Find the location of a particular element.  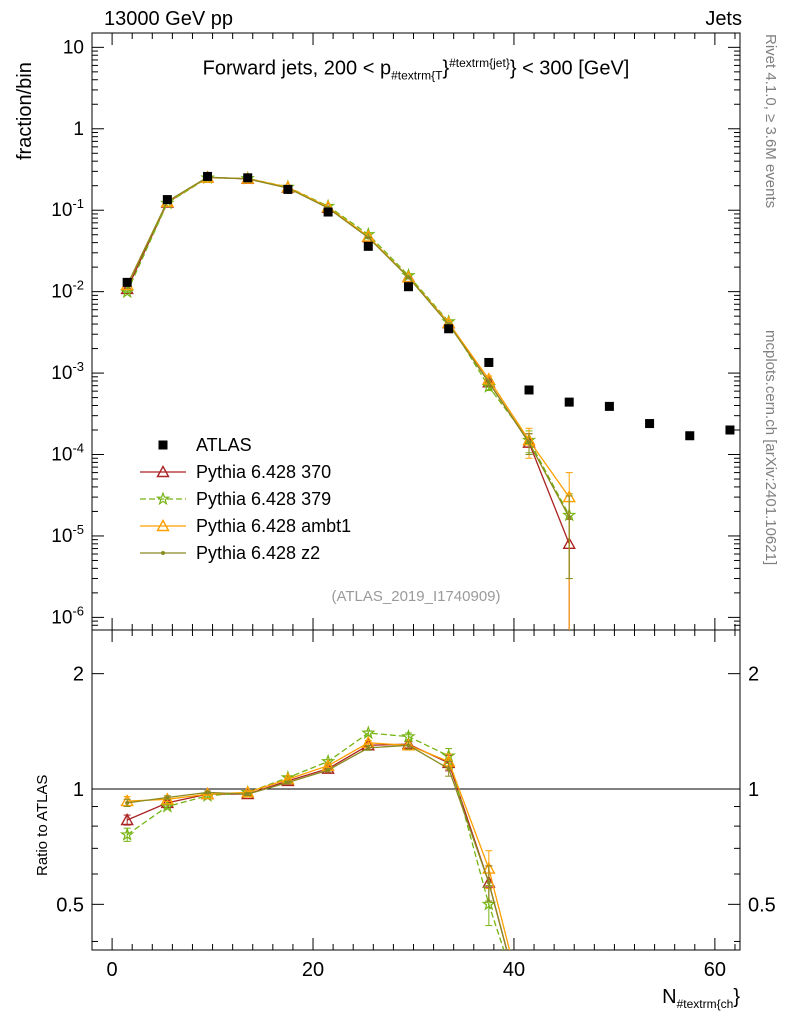

plot-title-superscript: #textrm{jet} is located at coordinates (479, 63).